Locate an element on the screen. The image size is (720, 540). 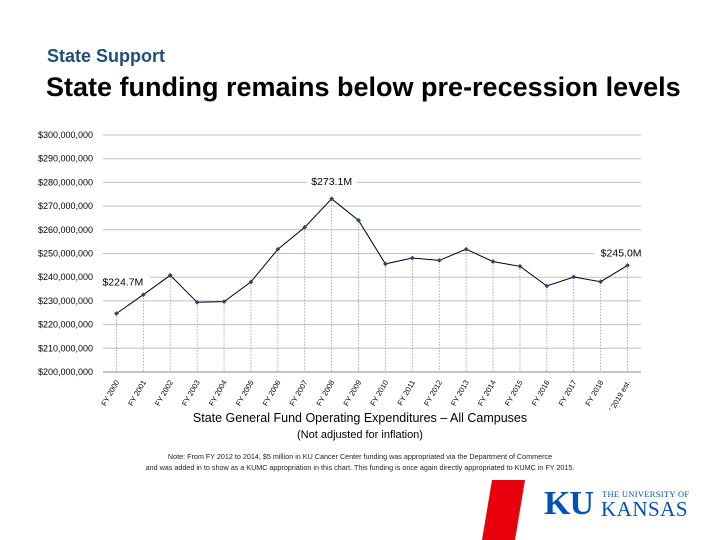
y-tick-label: $220,000,000 is located at coordinates (65, 325).